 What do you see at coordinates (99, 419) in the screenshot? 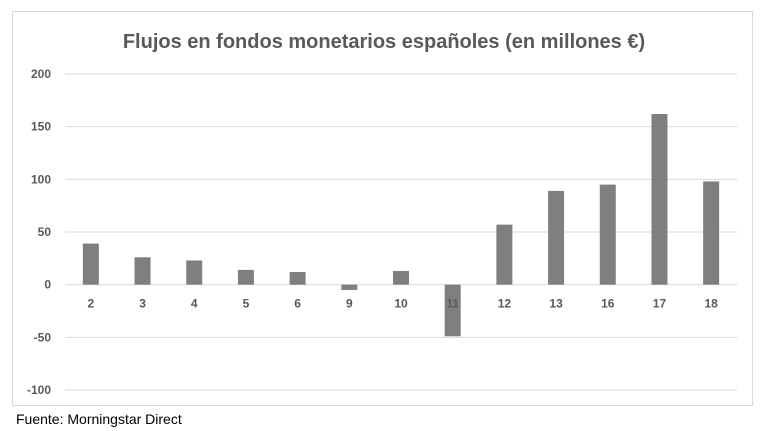
I see `source-note: Fuente: Morningstar Direct` at bounding box center [99, 419].